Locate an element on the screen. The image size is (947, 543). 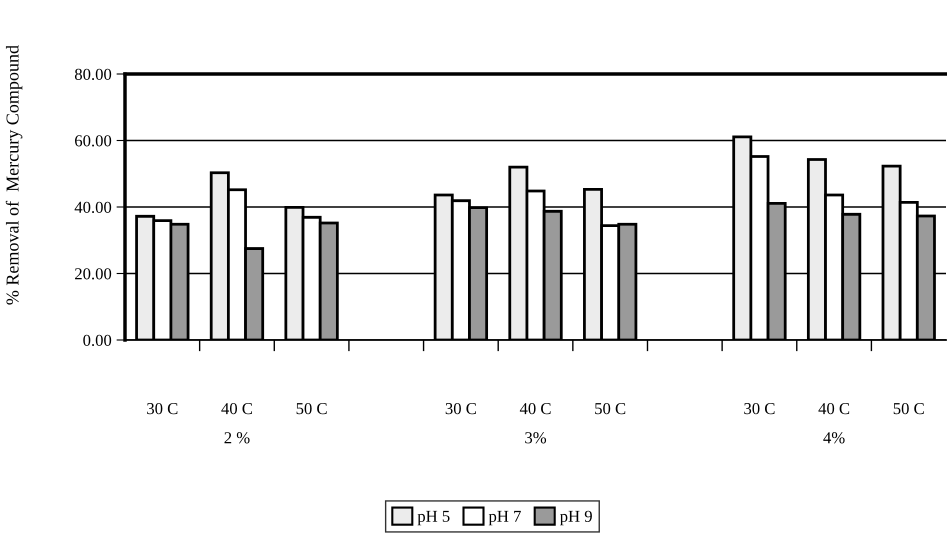
text: 3% is located at coordinates (535, 438).